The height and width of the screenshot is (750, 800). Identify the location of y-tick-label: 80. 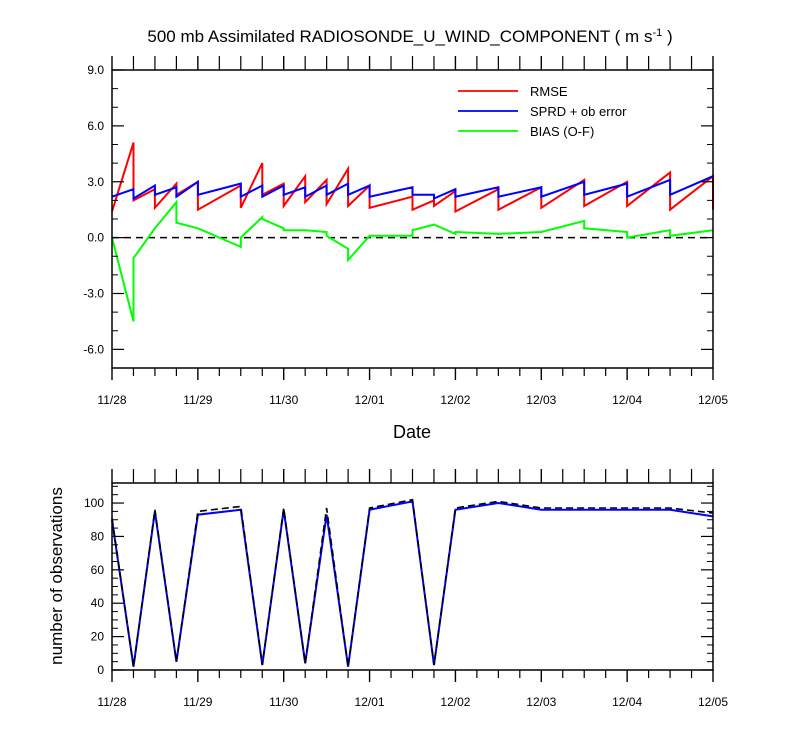
(98, 536).